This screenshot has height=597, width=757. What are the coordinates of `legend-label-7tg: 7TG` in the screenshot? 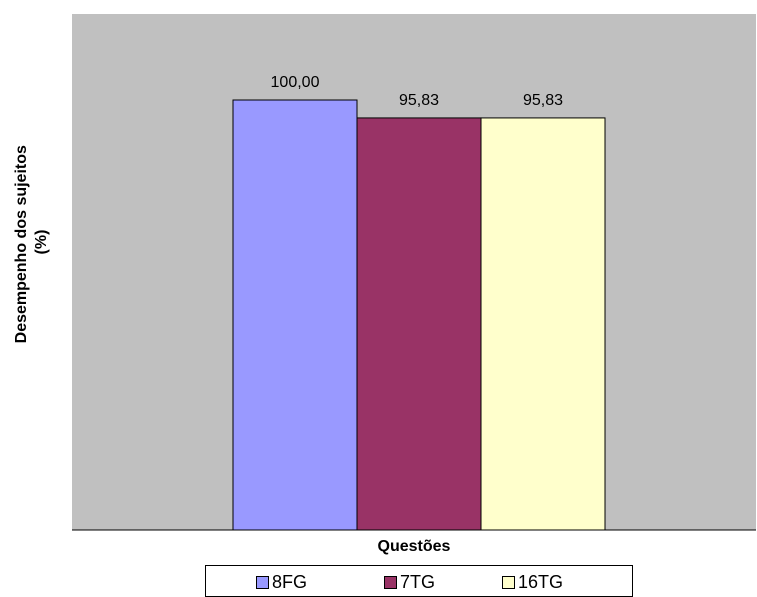 It's located at (418, 582).